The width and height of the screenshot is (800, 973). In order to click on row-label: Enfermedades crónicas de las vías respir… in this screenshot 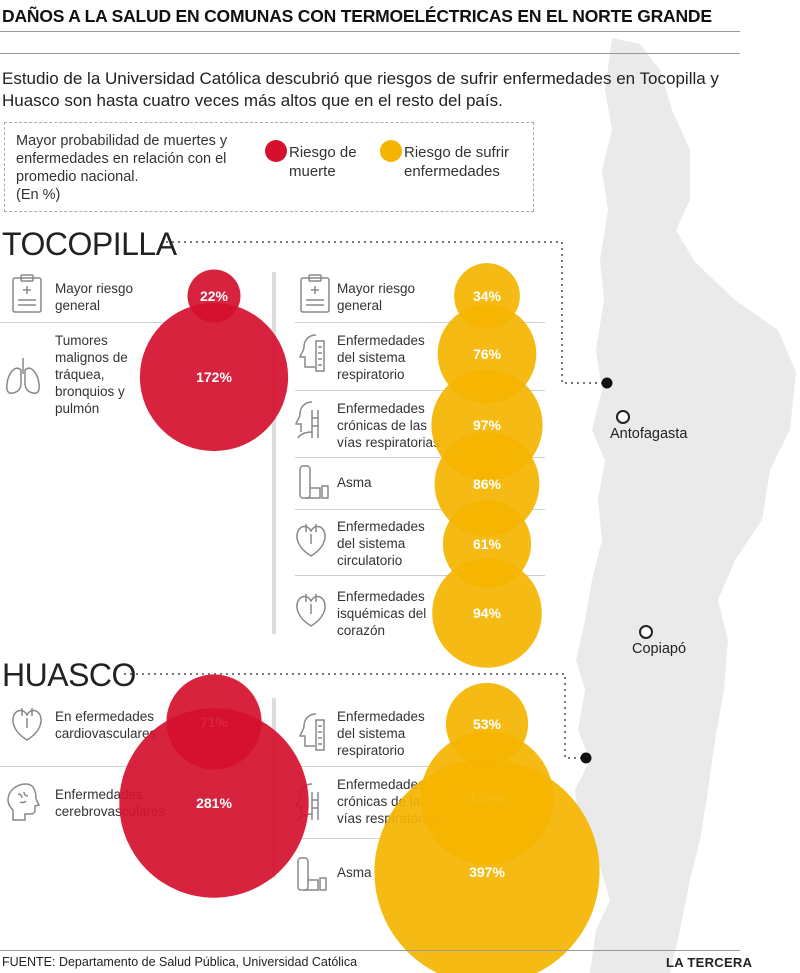, I will do `click(388, 425)`.